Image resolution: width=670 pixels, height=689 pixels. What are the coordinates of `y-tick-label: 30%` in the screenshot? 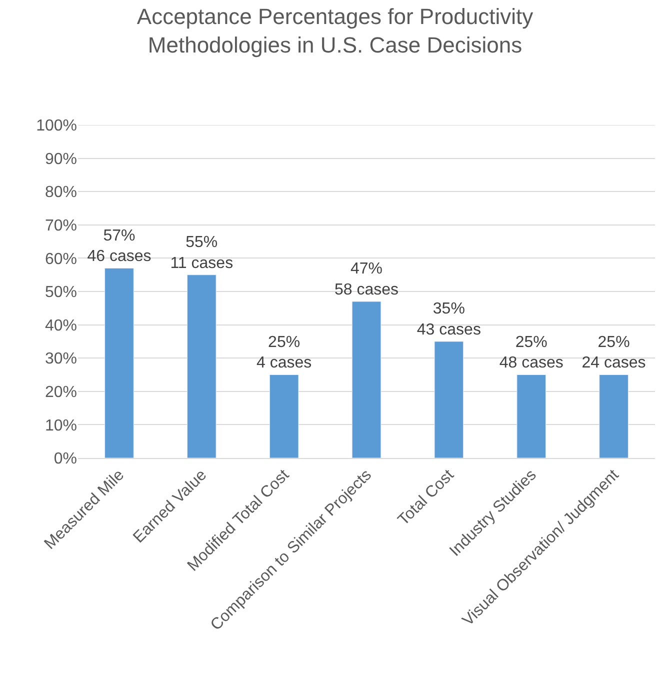 It's located at (60, 359).